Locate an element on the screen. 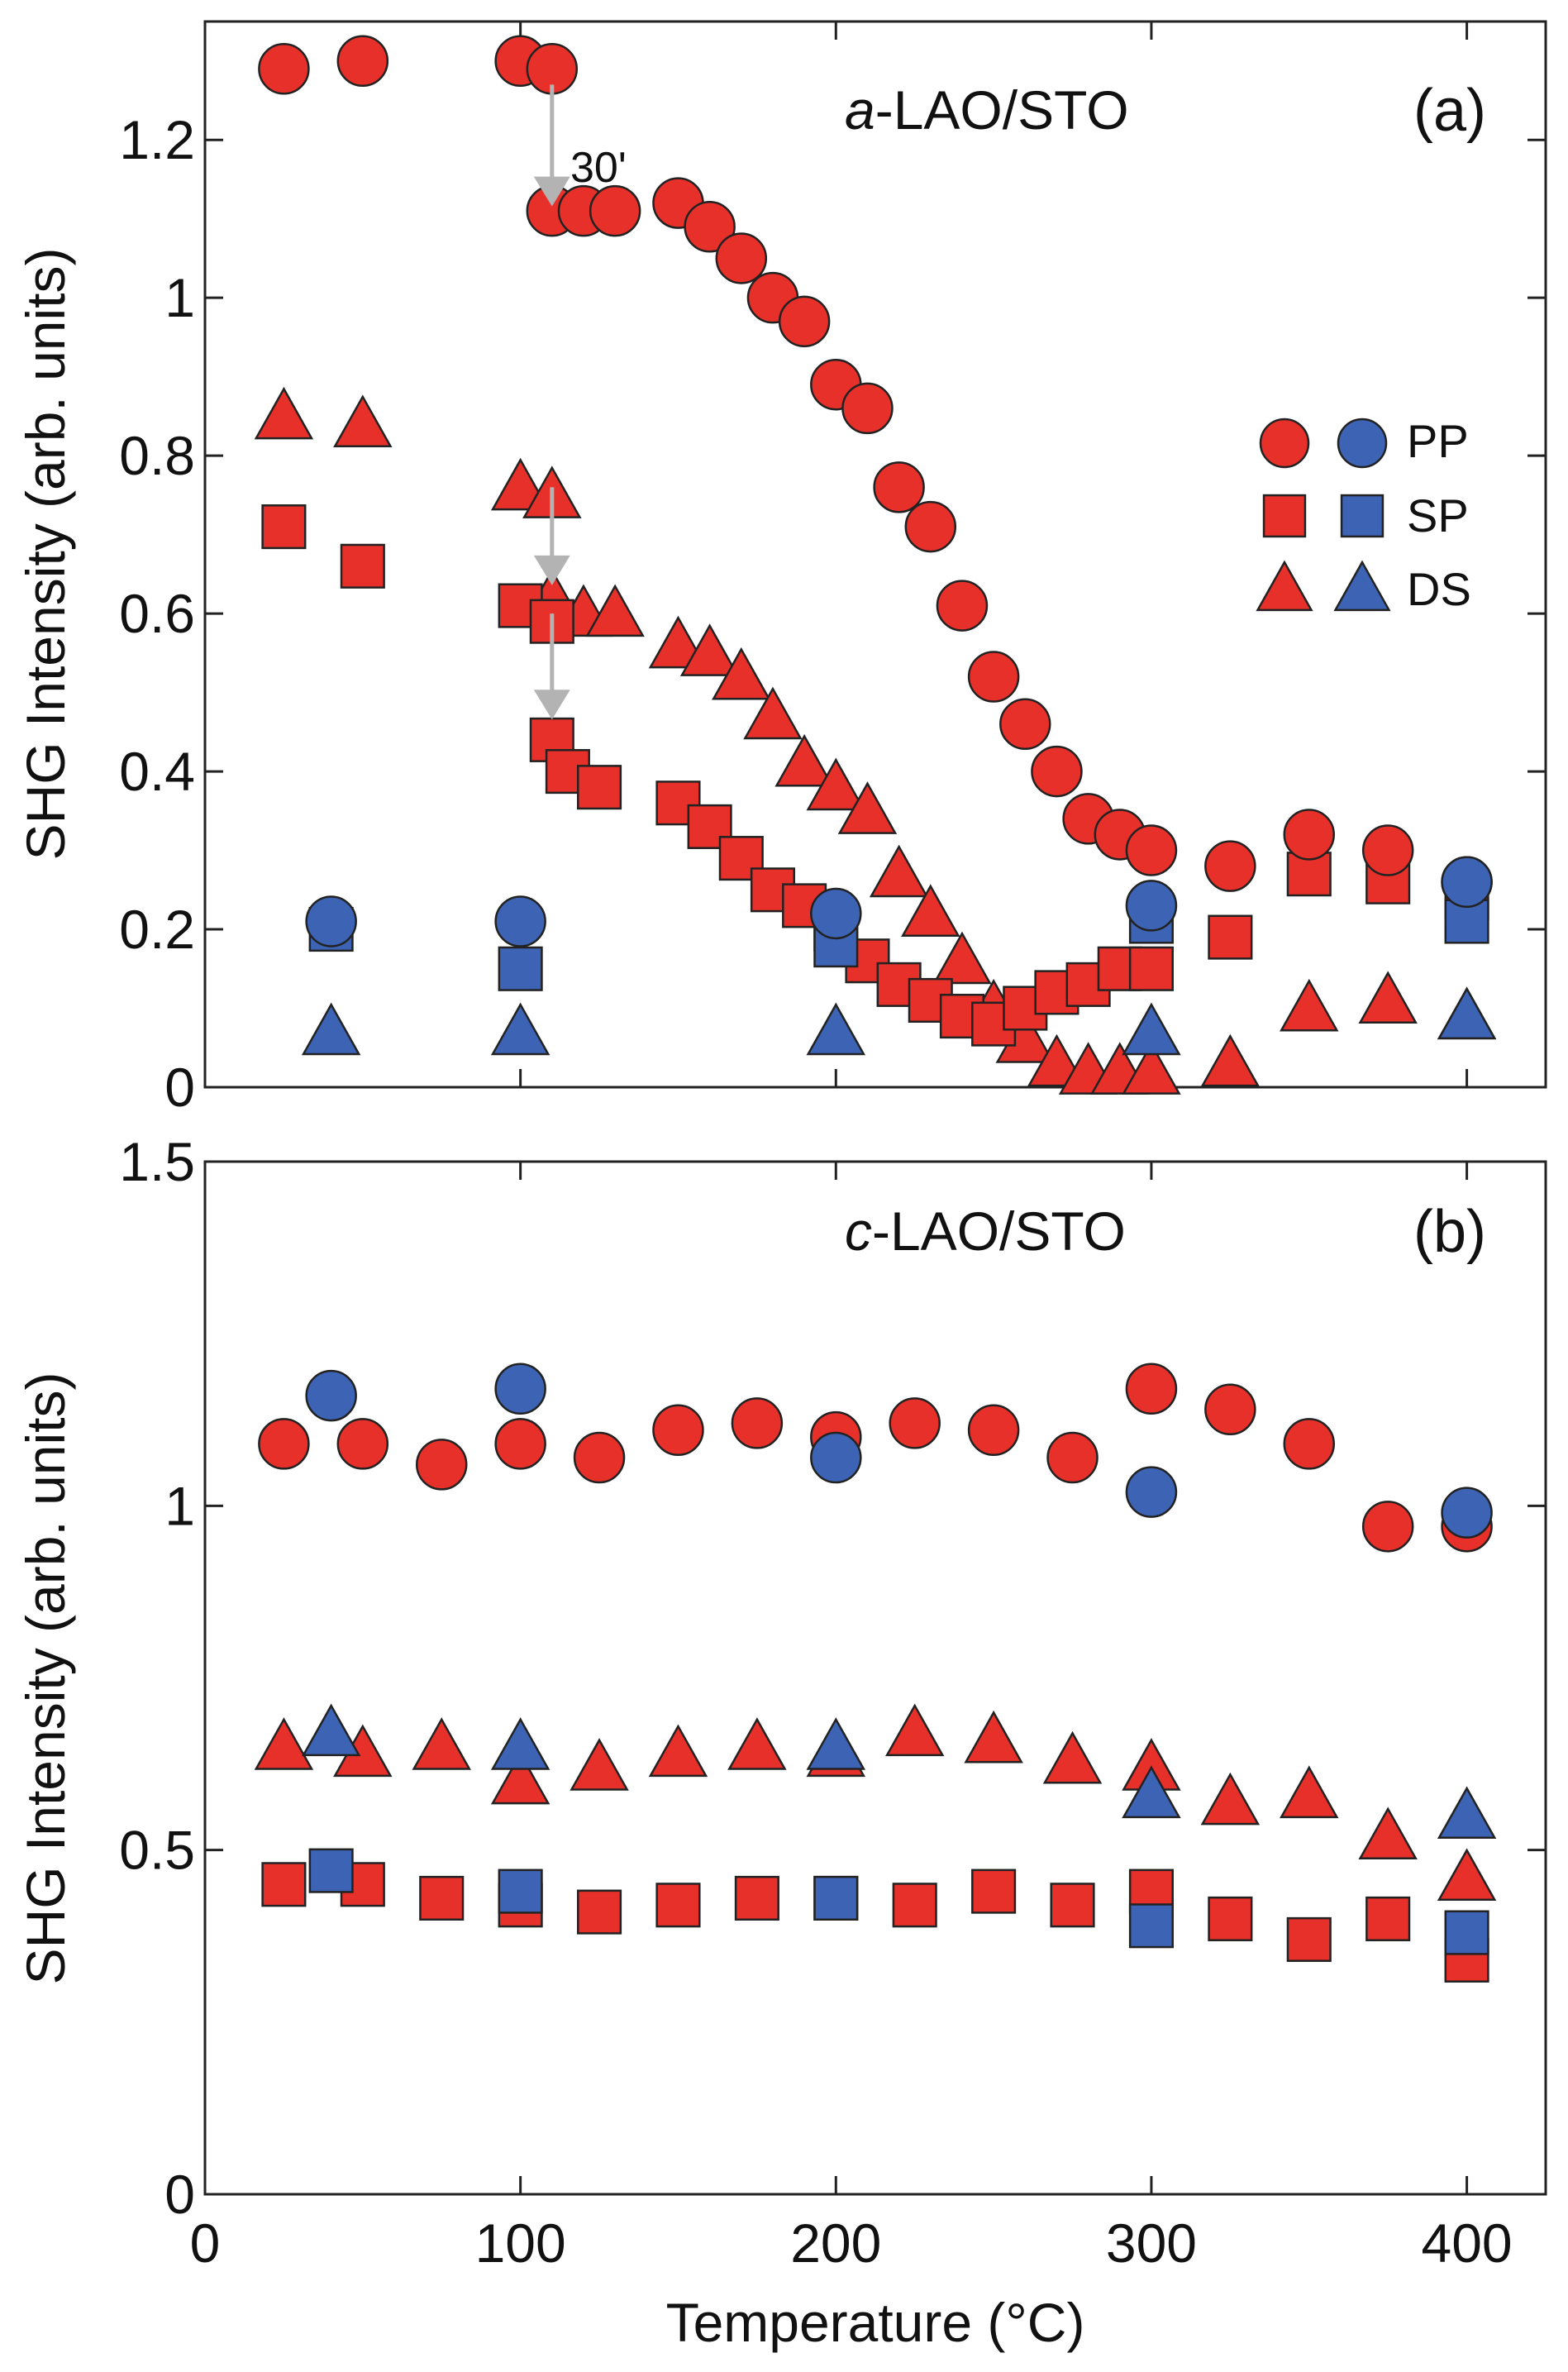 The image size is (1568, 2372). panel-a-title: a-LAO/STO is located at coordinates (987, 110).